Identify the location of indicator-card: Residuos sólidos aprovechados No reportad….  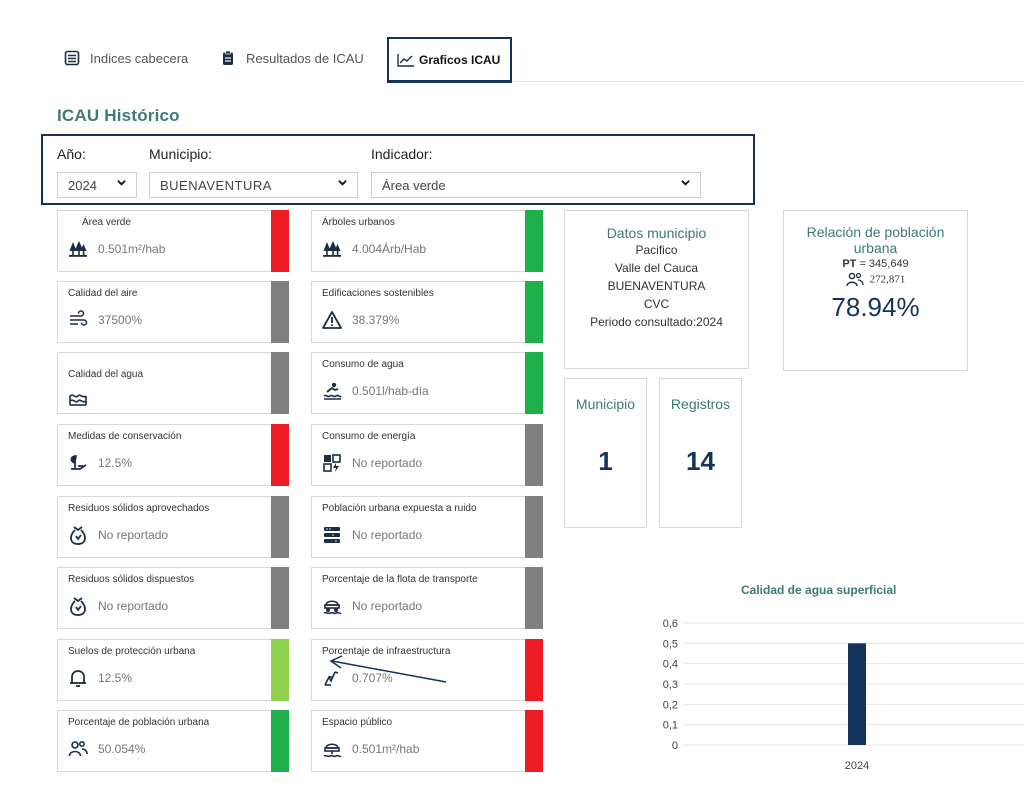
(173, 527).